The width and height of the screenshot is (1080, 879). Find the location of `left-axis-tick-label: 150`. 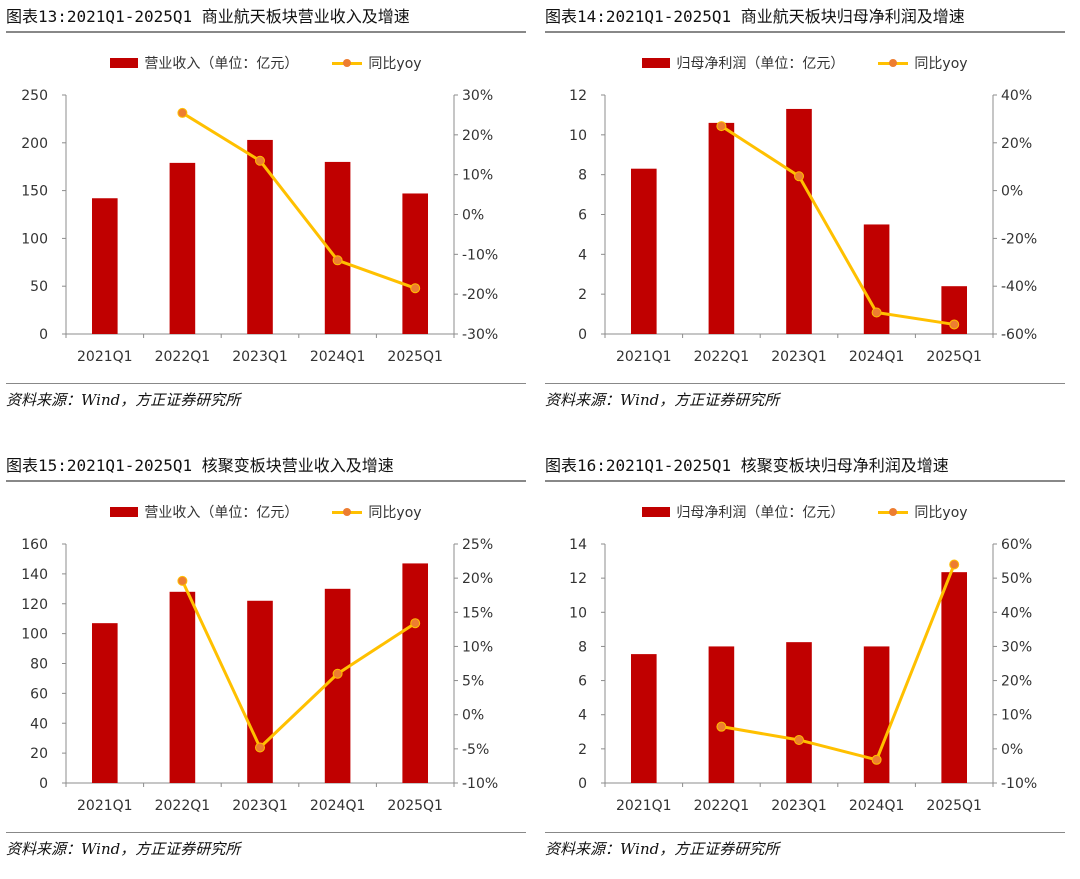

left-axis-tick-label: 150 is located at coordinates (34, 192).